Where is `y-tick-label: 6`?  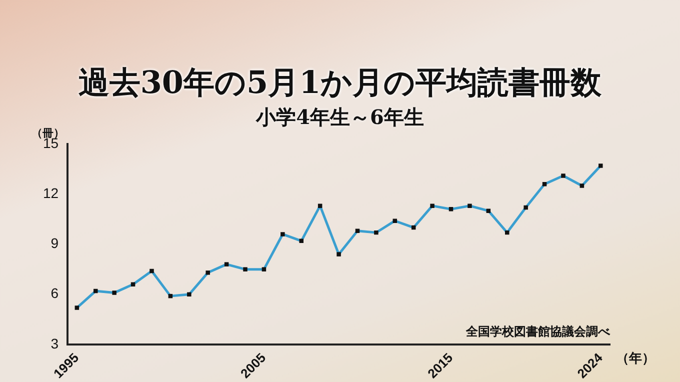
y-tick-label: 6 is located at coordinates (54, 293).